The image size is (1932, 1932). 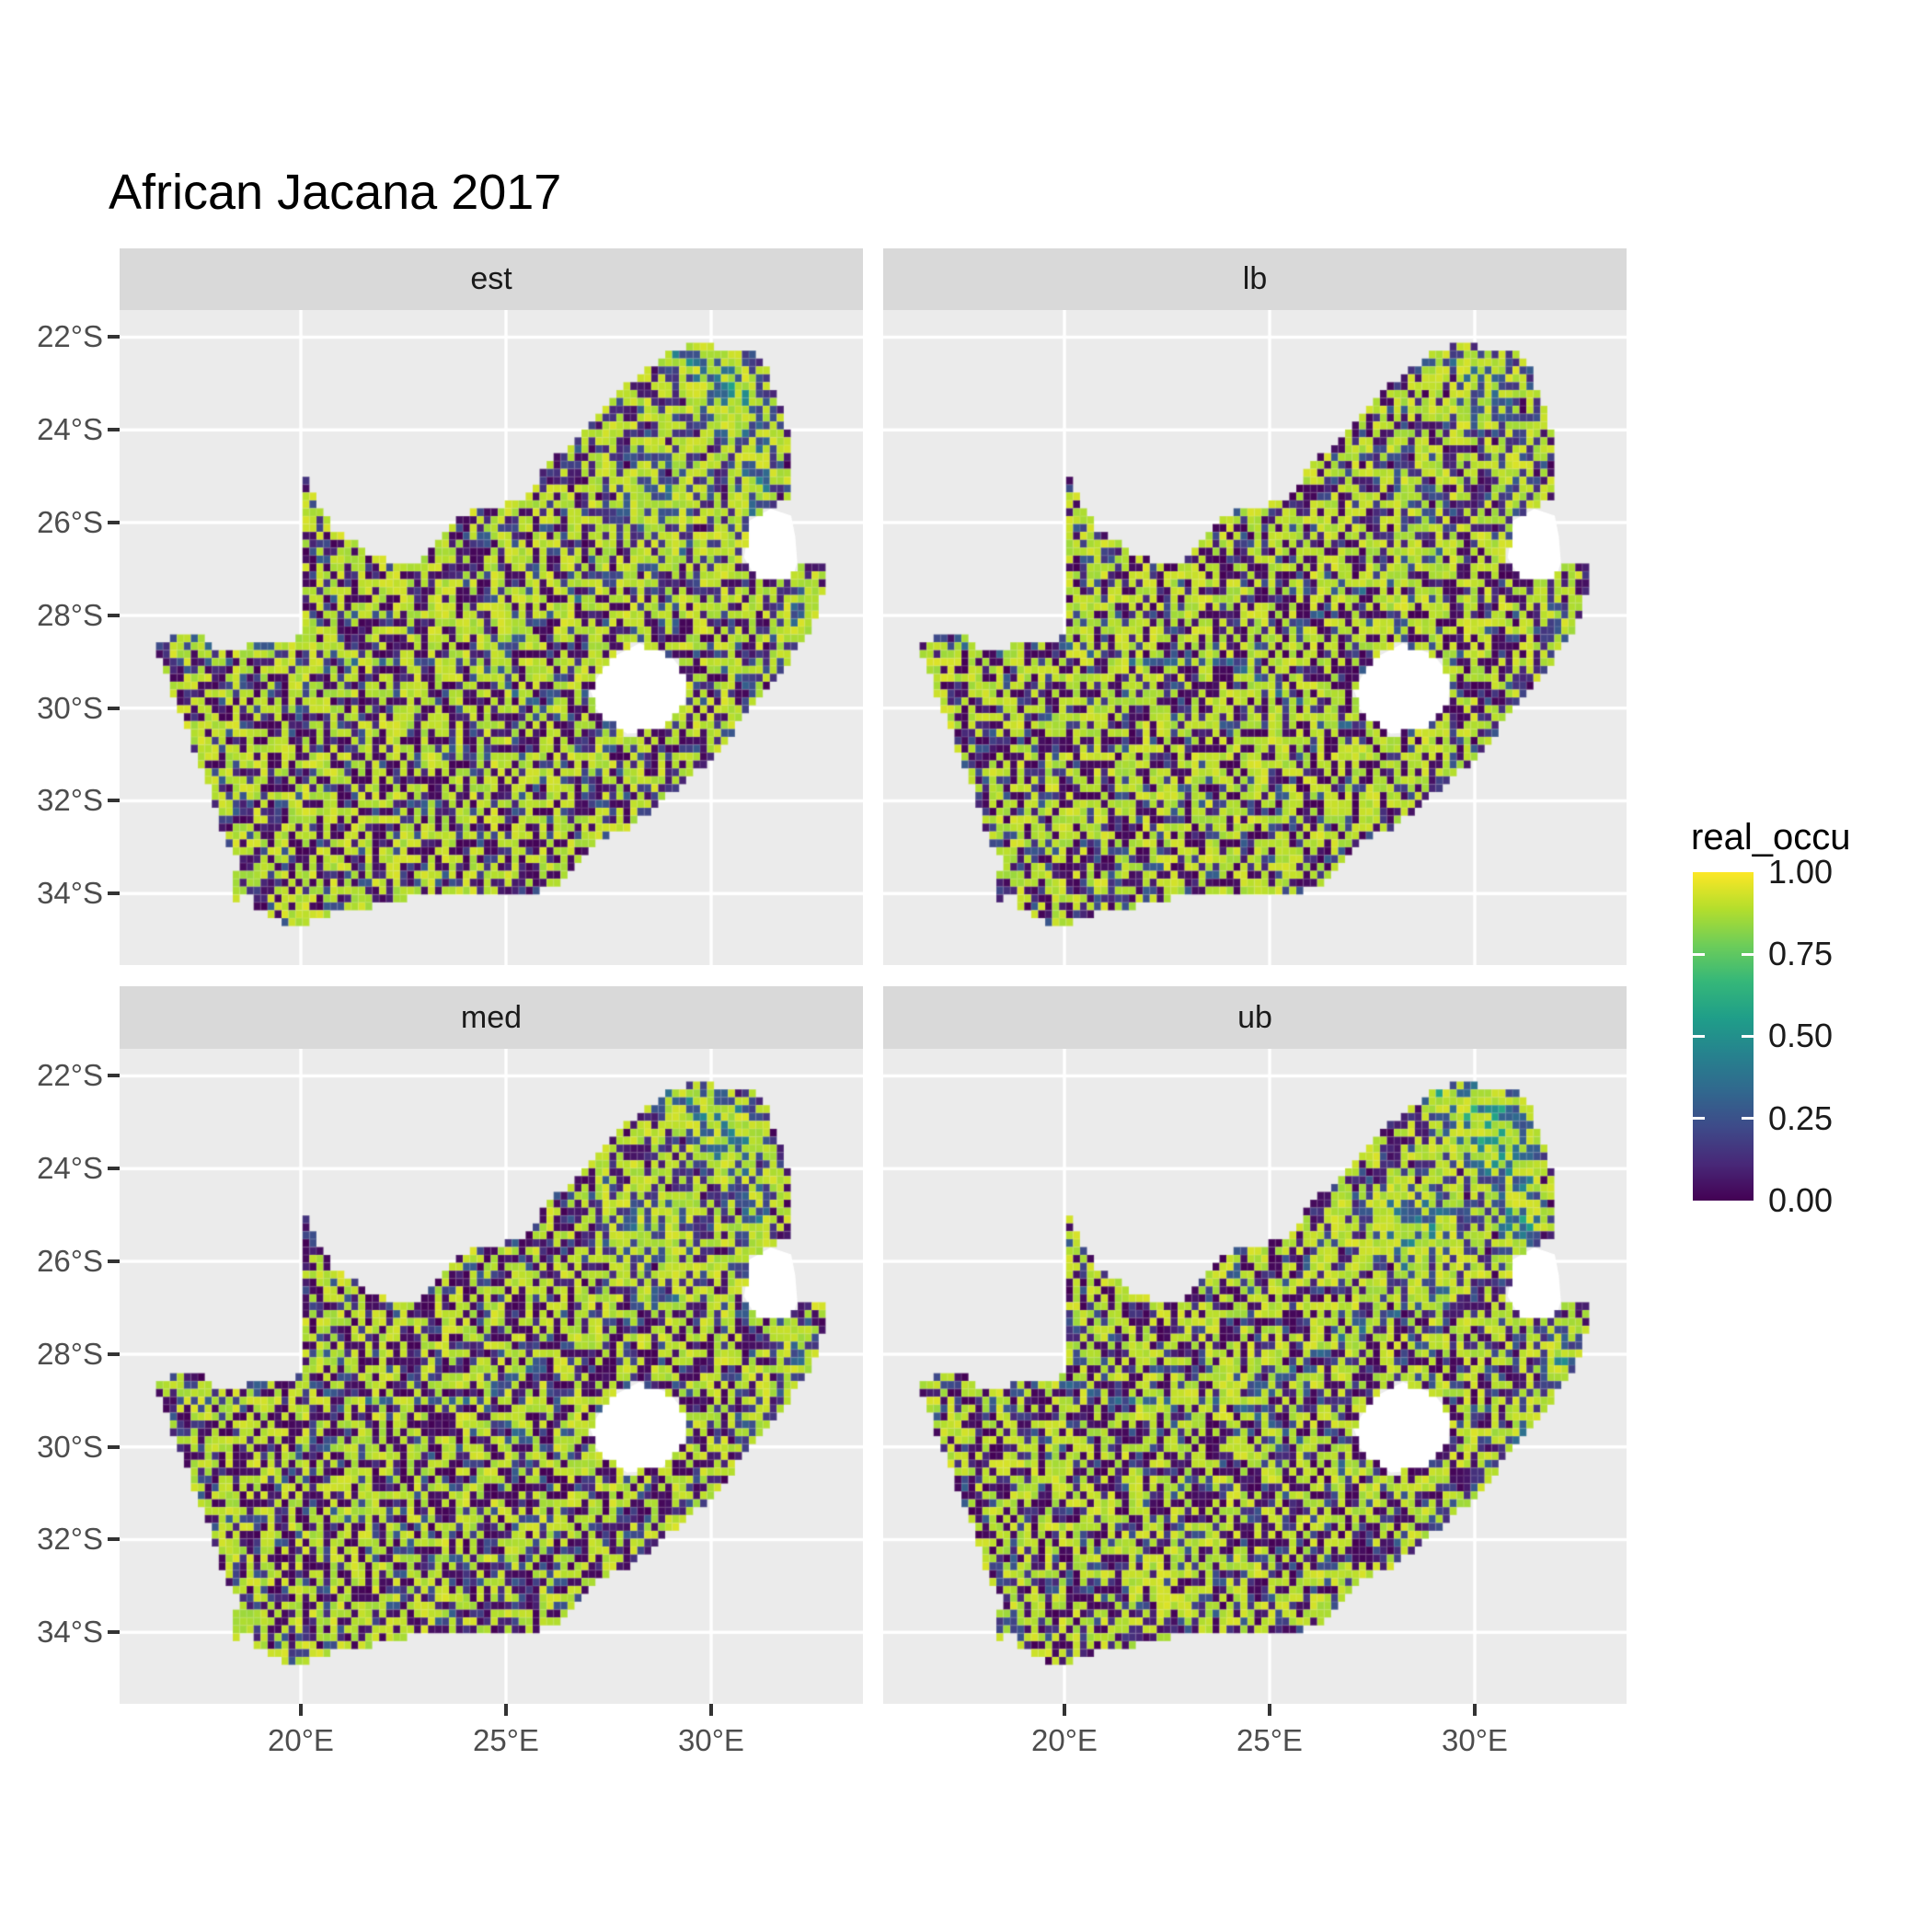 I want to click on facet-map-est, so click(x=492, y=637).